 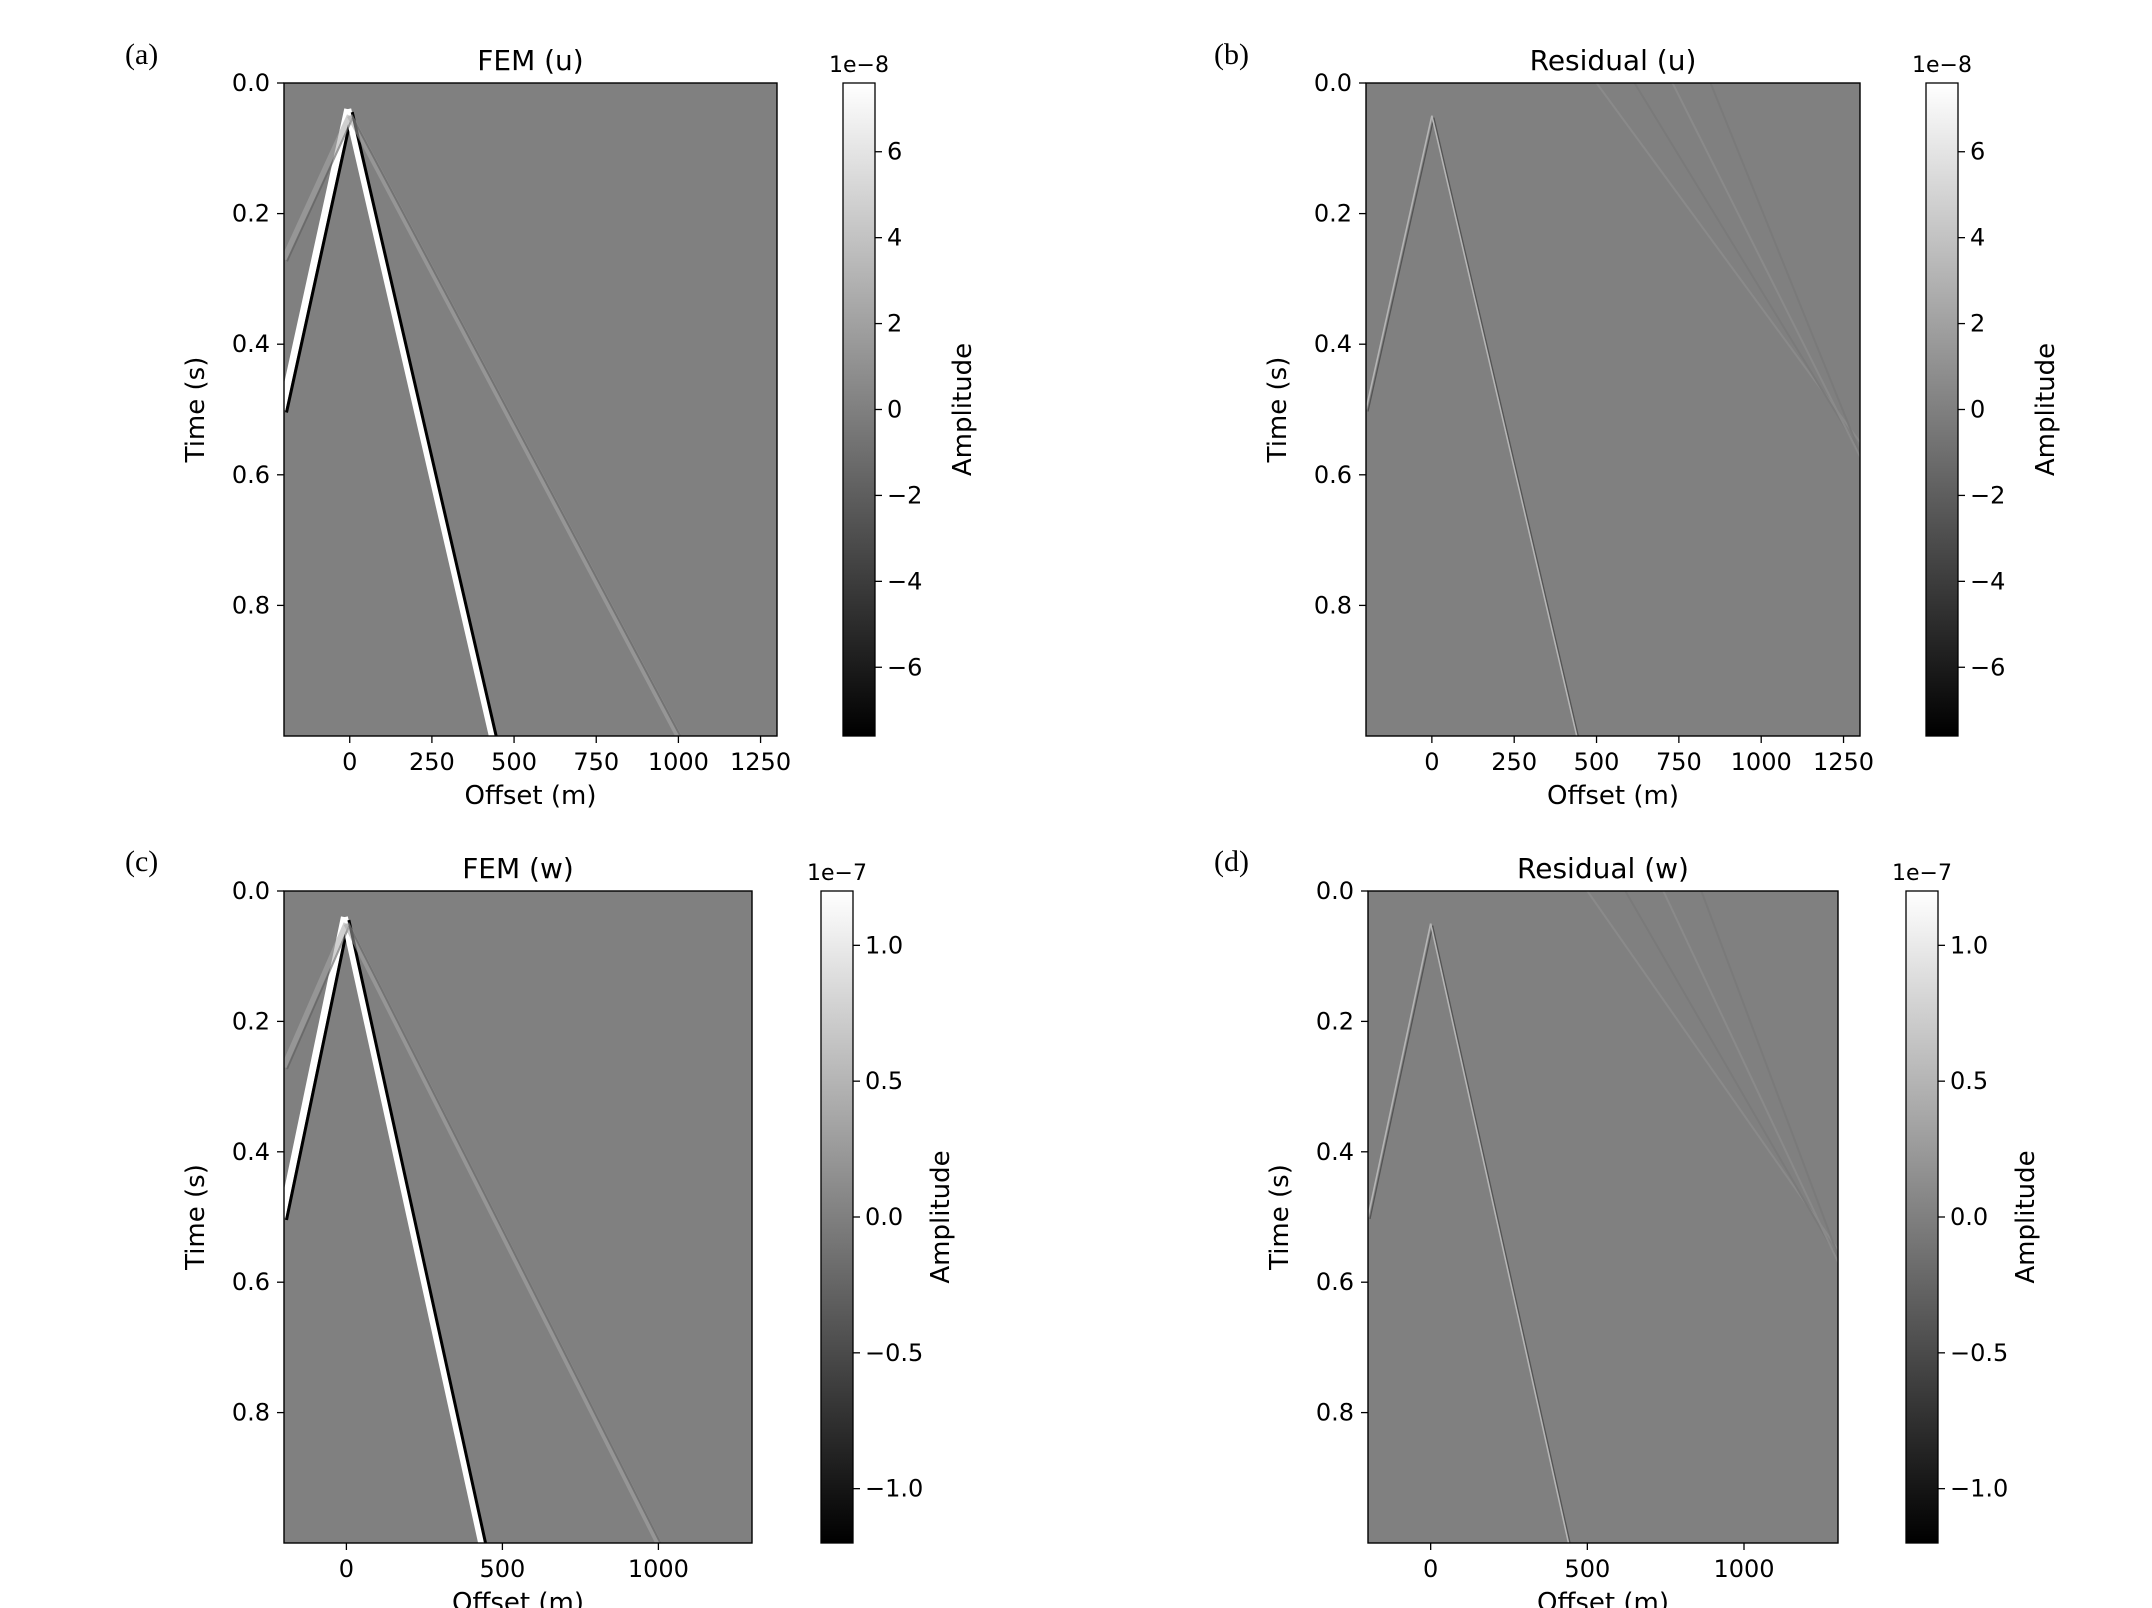 I want to click on event-direct-wave-right-lobe-light, so click(x=420, y=422).